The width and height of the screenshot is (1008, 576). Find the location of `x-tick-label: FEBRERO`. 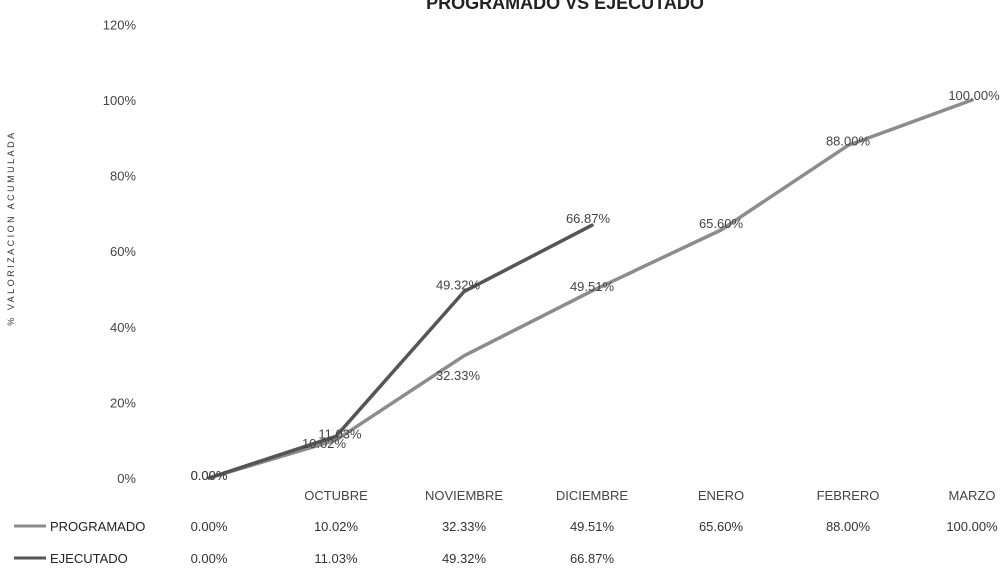

x-tick-label: FEBRERO is located at coordinates (848, 495).